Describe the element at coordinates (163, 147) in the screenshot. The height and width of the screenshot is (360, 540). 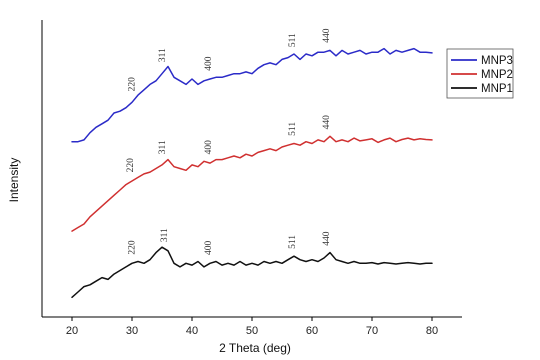
I see `peak-label-mnp2-311: 311` at that location.